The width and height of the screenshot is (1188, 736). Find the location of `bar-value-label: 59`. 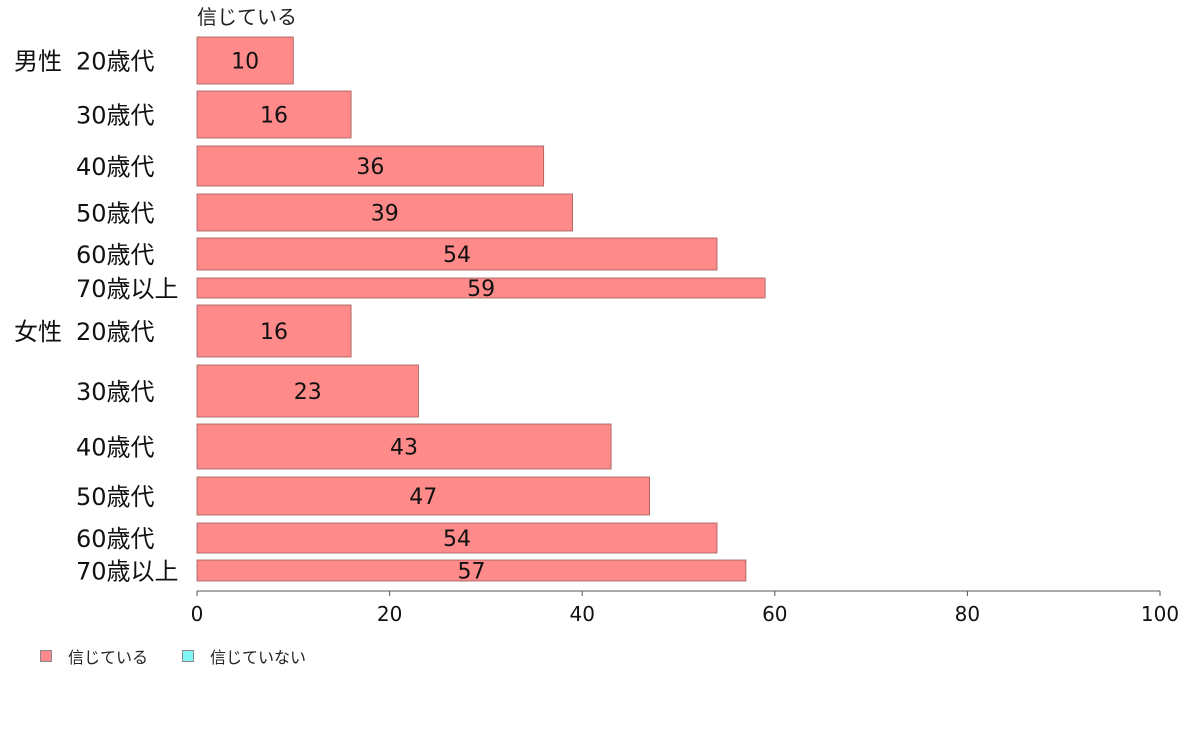

bar-value-label: 59 is located at coordinates (481, 289).